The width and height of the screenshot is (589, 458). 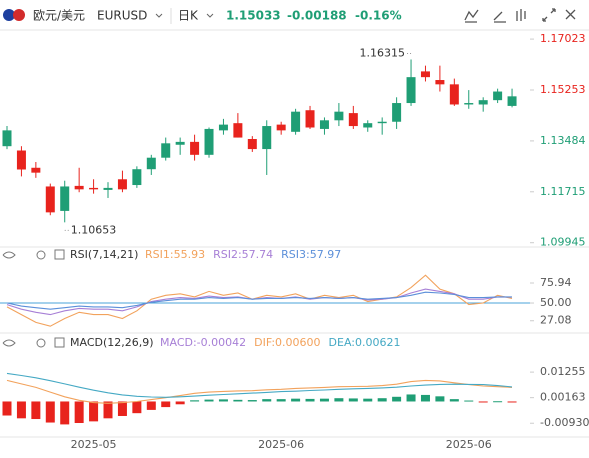 What do you see at coordinates (203, 342) in the screenshot?
I see `legend-entry: MACD:-0.00042` at bounding box center [203, 342].